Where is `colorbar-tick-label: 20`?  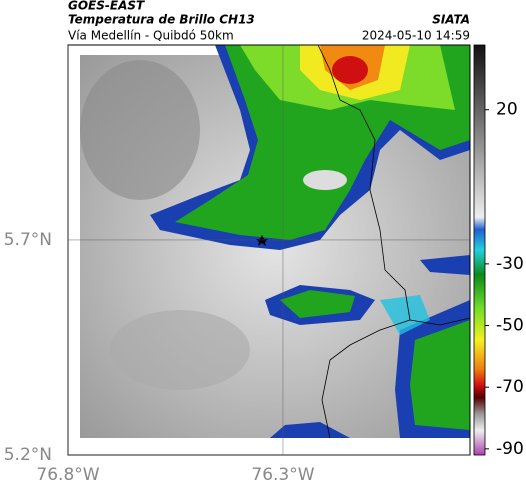
colorbar-tick-label: 20 is located at coordinates (507, 110).